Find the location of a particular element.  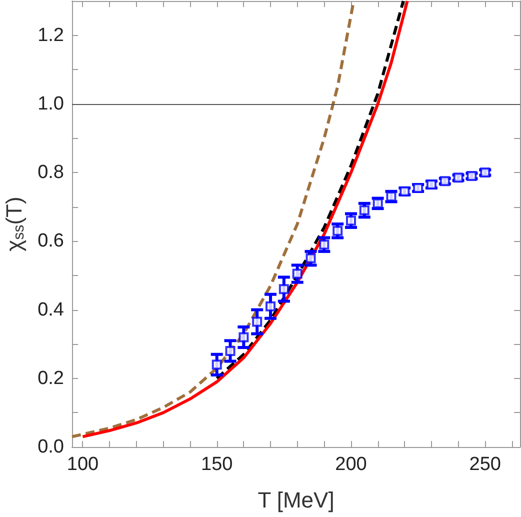

y-tick-label: 1.0 is located at coordinates (51, 103).